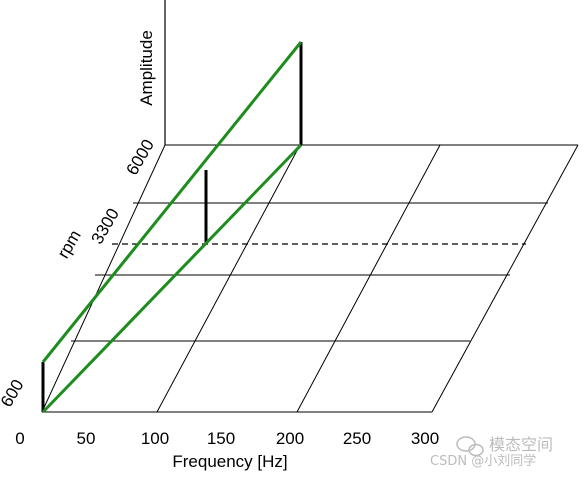 The image size is (584, 480). Describe the element at coordinates (357, 438) in the screenshot. I see `frequency-tick-label: 250` at that location.